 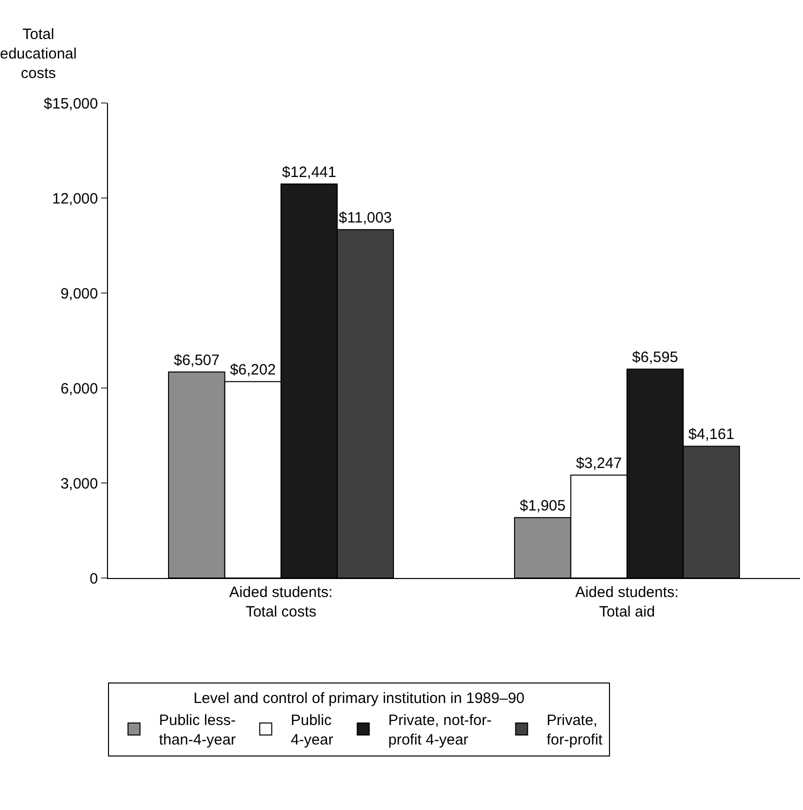 What do you see at coordinates (79, 483) in the screenshot?
I see `y-tick-label: 3,000` at bounding box center [79, 483].